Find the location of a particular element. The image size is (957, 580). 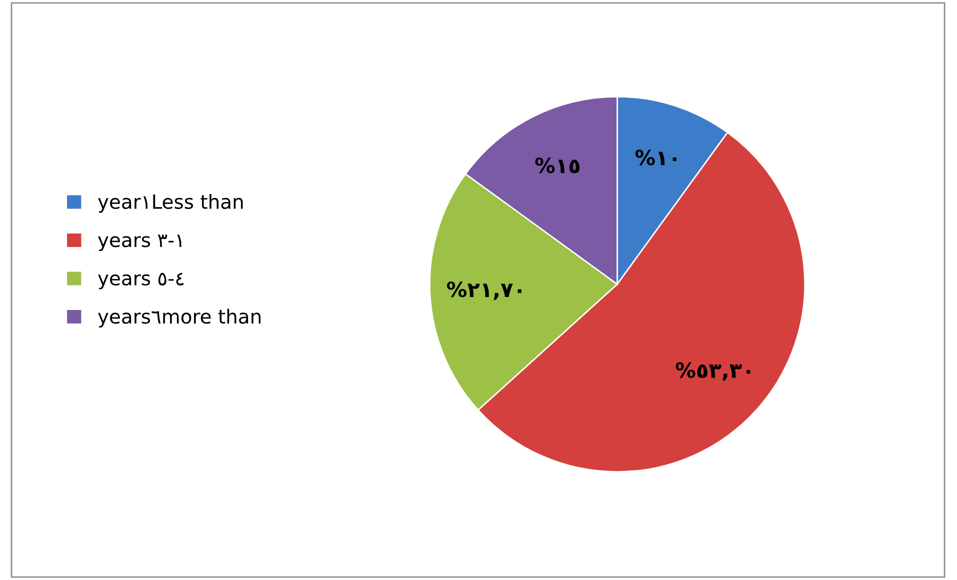

legend-label: years ٥-٤ is located at coordinates (141, 281).